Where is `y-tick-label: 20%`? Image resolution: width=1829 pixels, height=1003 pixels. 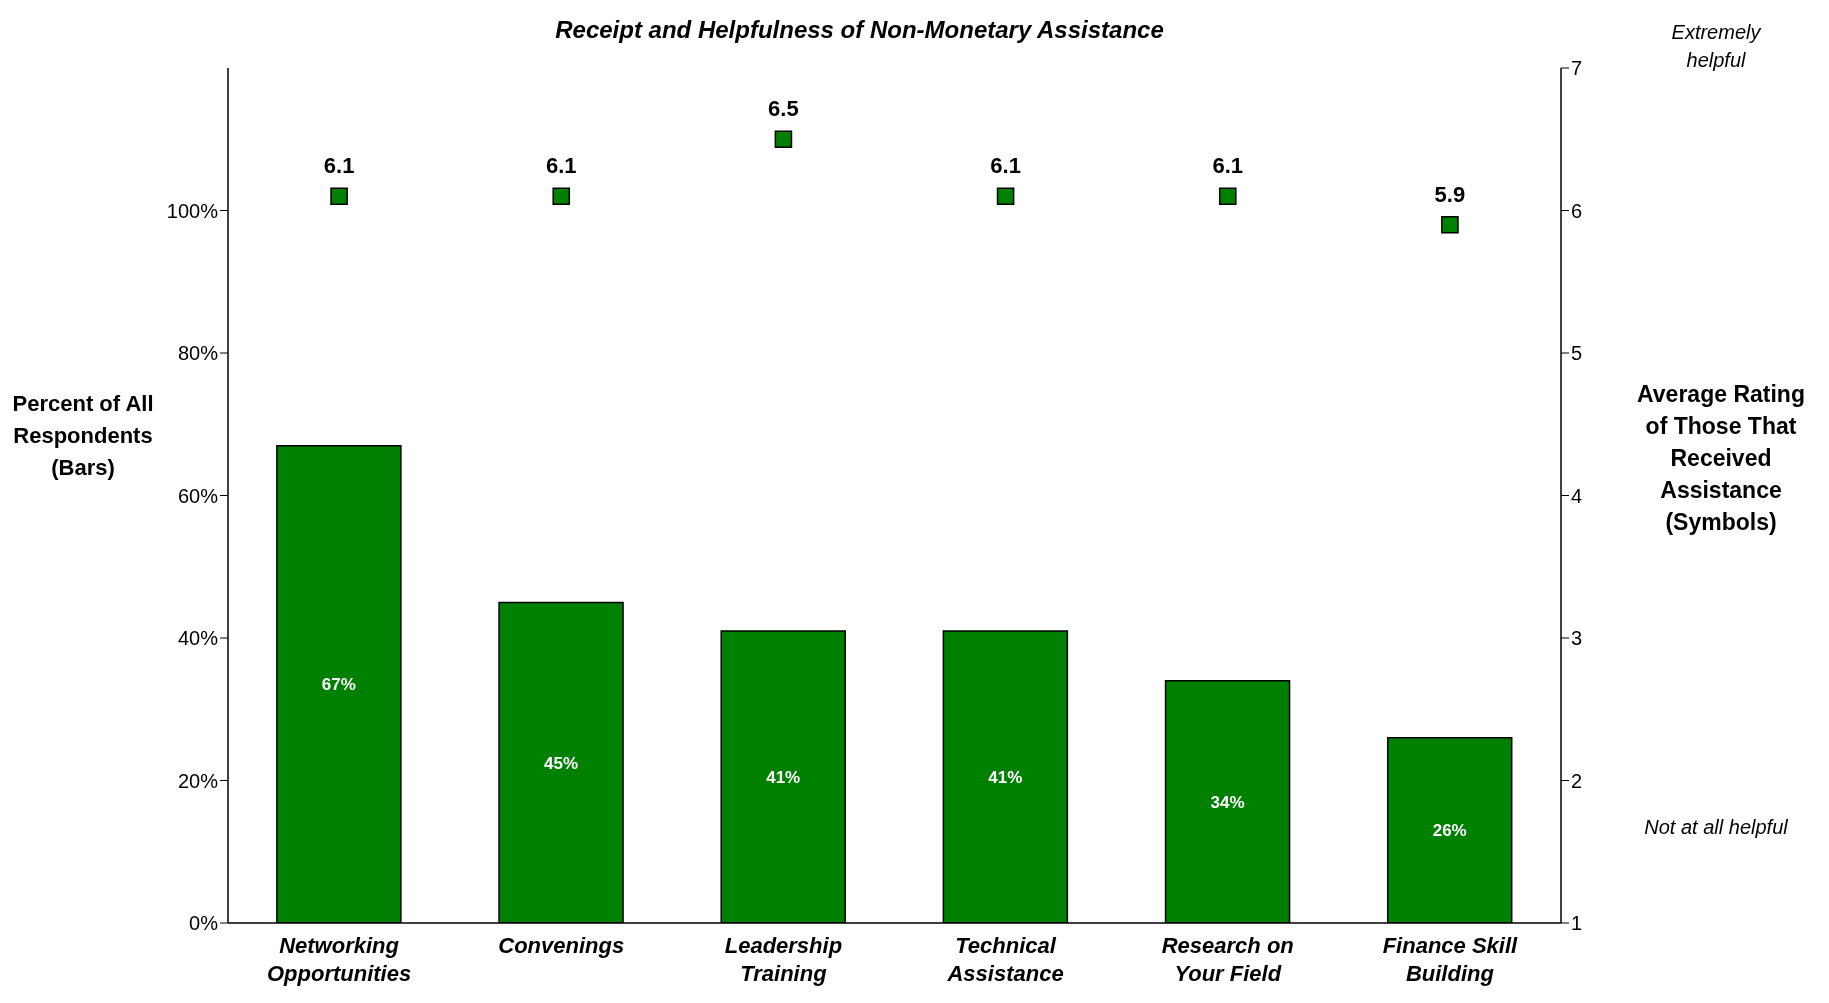
y-tick-label: 20% is located at coordinates (198, 780).